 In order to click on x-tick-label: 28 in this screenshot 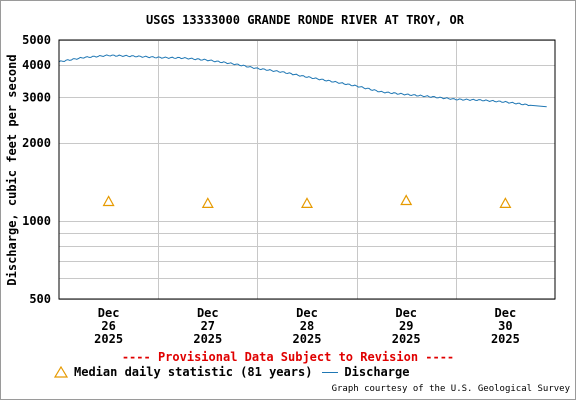, I will do `click(307, 326)`.